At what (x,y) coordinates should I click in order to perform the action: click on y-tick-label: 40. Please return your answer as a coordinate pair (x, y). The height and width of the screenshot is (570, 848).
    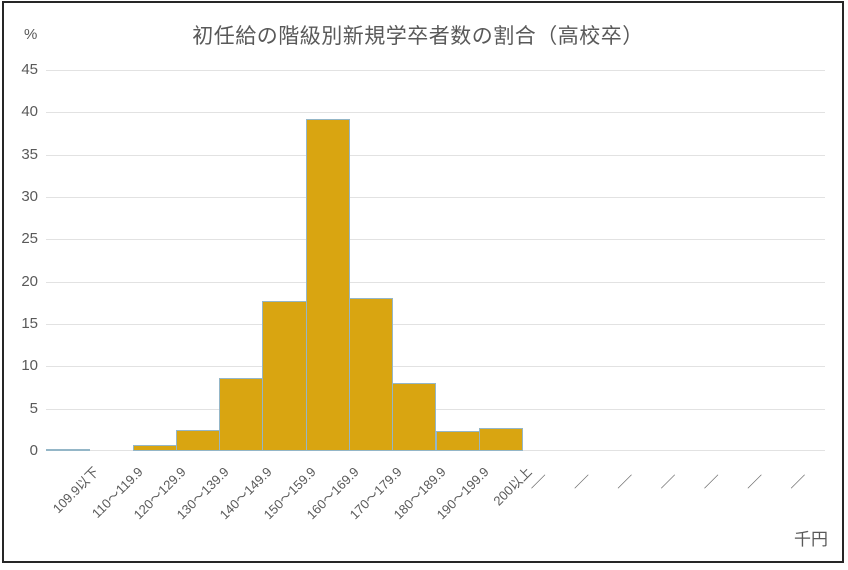
    Looking at the image, I should click on (29, 112).